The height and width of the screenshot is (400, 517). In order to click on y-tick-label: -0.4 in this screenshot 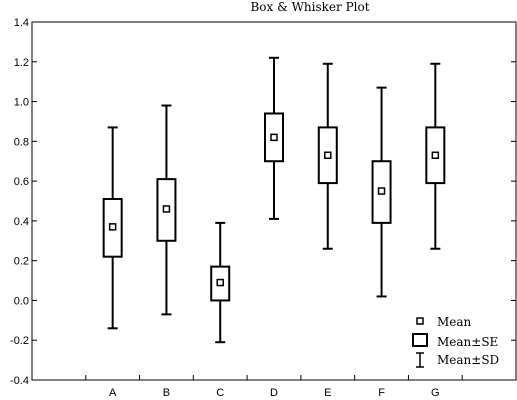, I will do `click(19, 381)`.